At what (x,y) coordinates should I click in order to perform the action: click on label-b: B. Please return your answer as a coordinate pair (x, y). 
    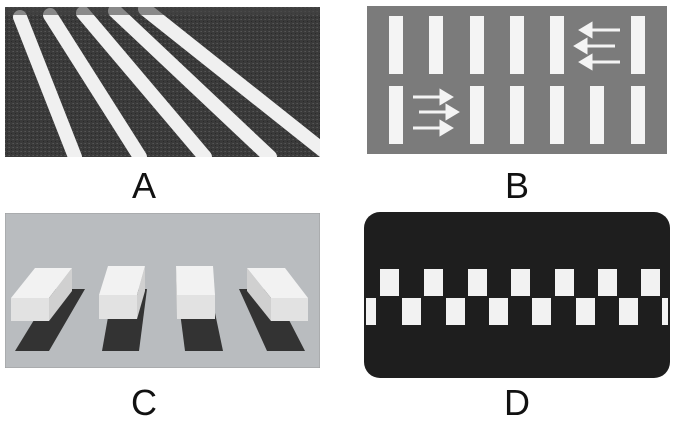
    Looking at the image, I should click on (516, 185).